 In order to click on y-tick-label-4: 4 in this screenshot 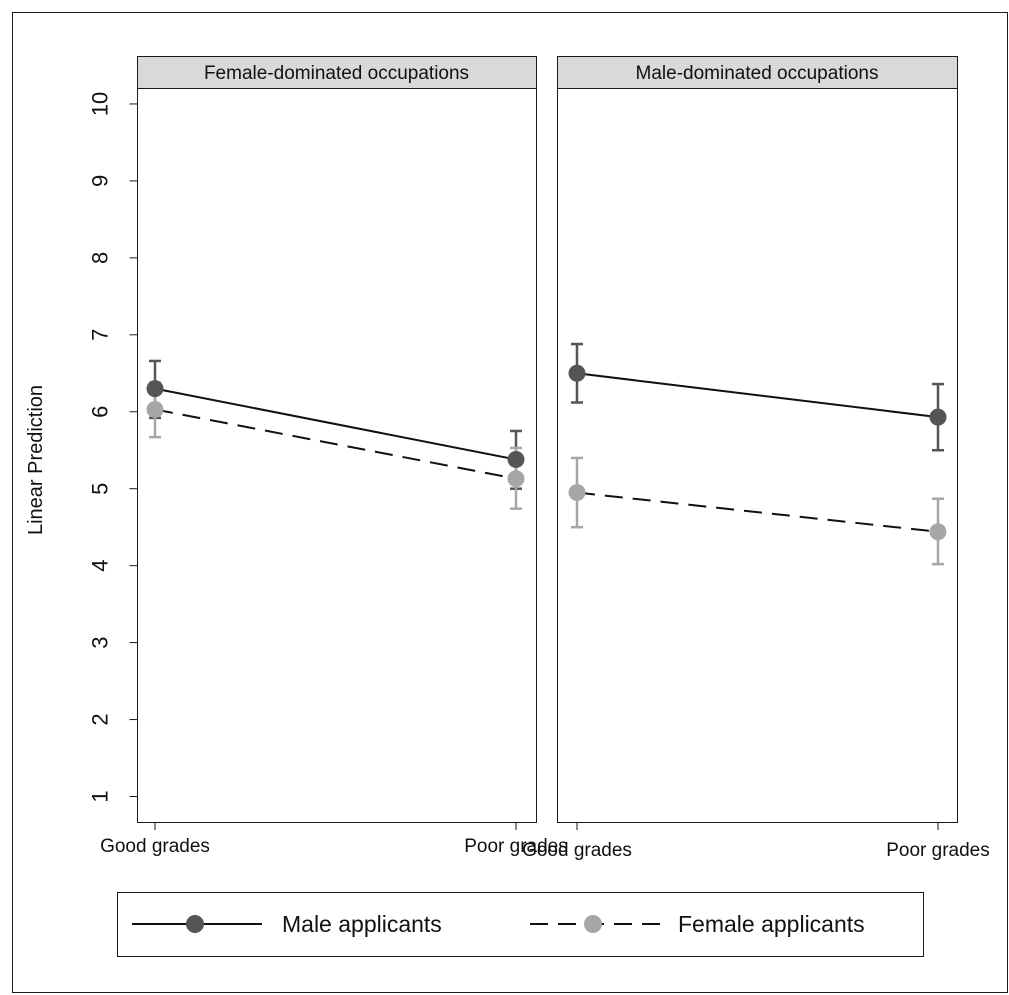, I will do `click(100, 566)`.